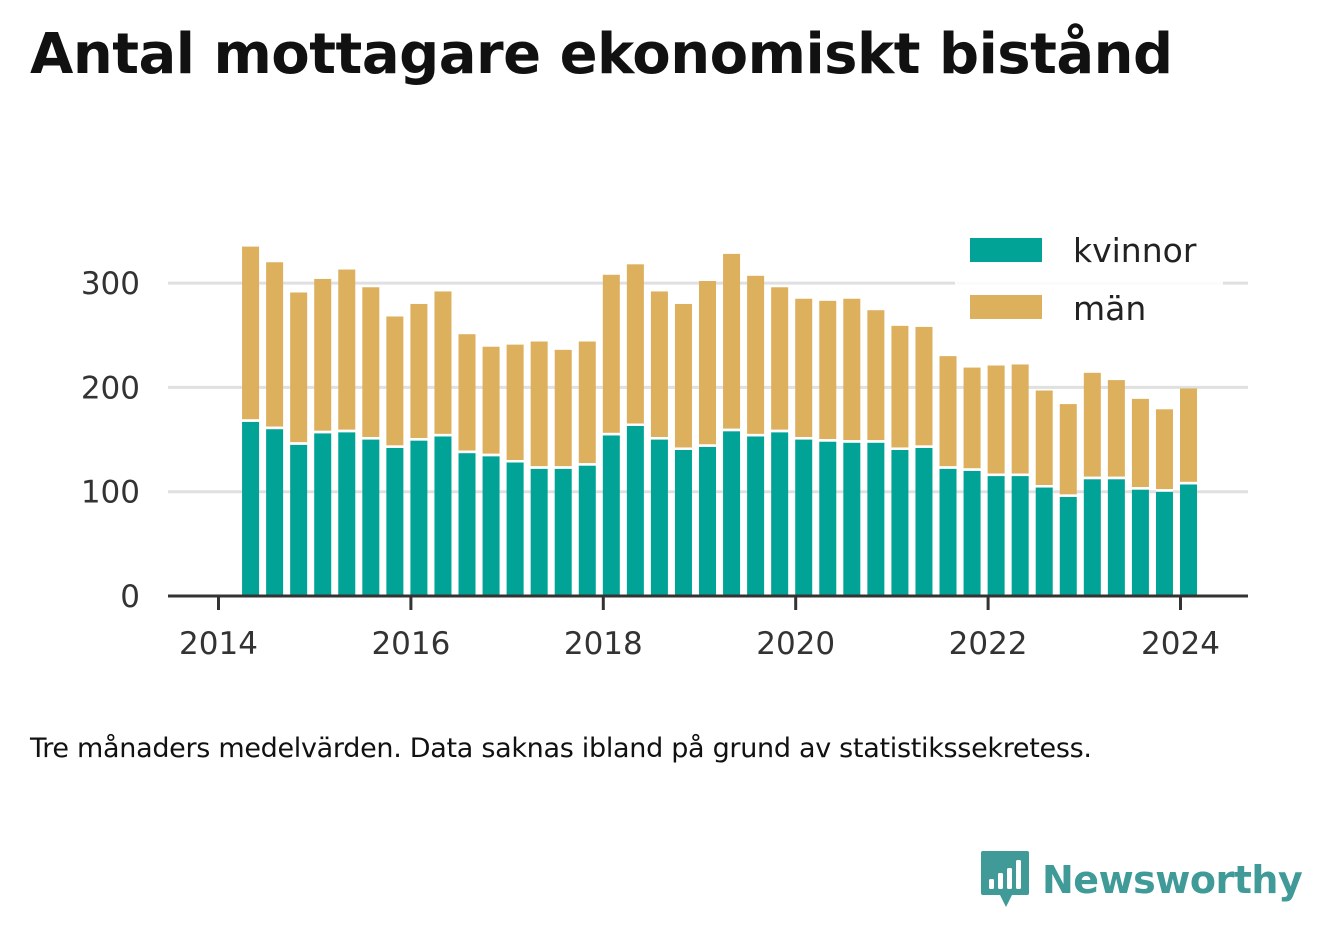  What do you see at coordinates (1109, 308) in the screenshot?
I see `legend-label-man: män` at bounding box center [1109, 308].